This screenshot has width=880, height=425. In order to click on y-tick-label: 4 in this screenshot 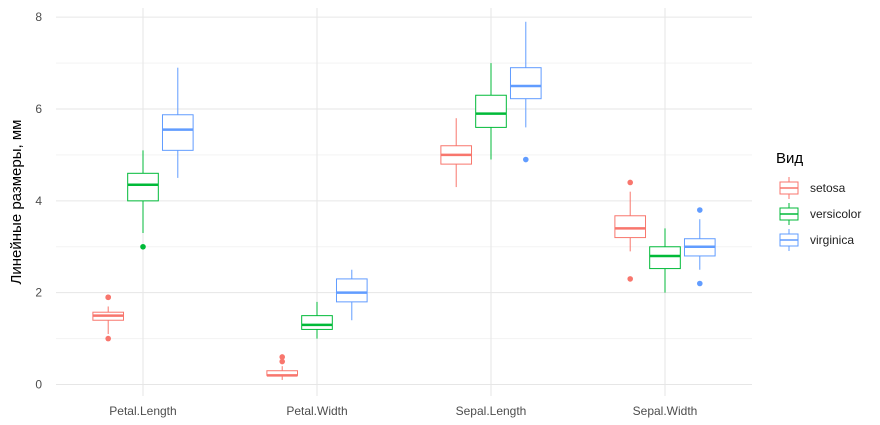, I will do `click(38, 201)`.